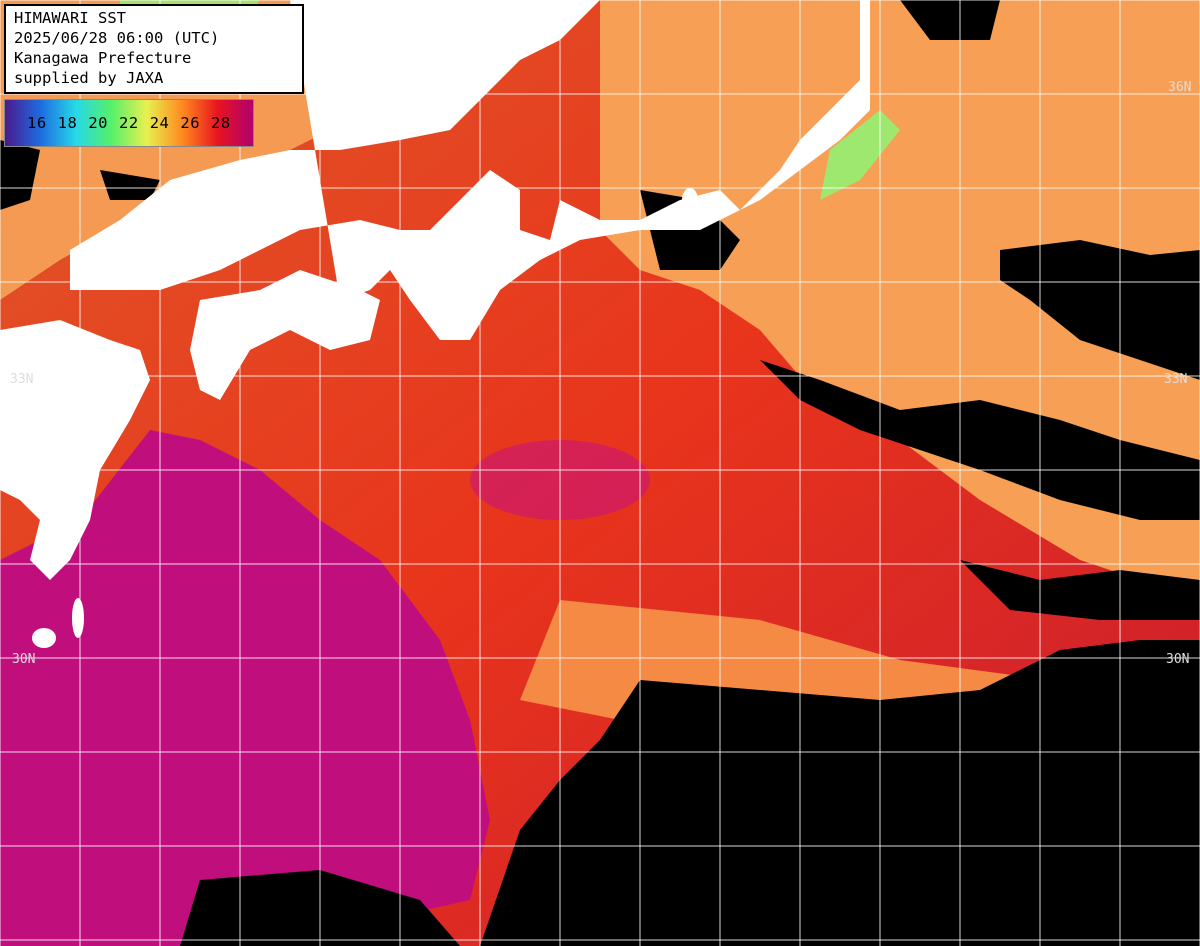 Image resolution: width=1200 pixels, height=946 pixels. Describe the element at coordinates (37, 123) in the screenshot. I see `legend-label: 16` at that location.